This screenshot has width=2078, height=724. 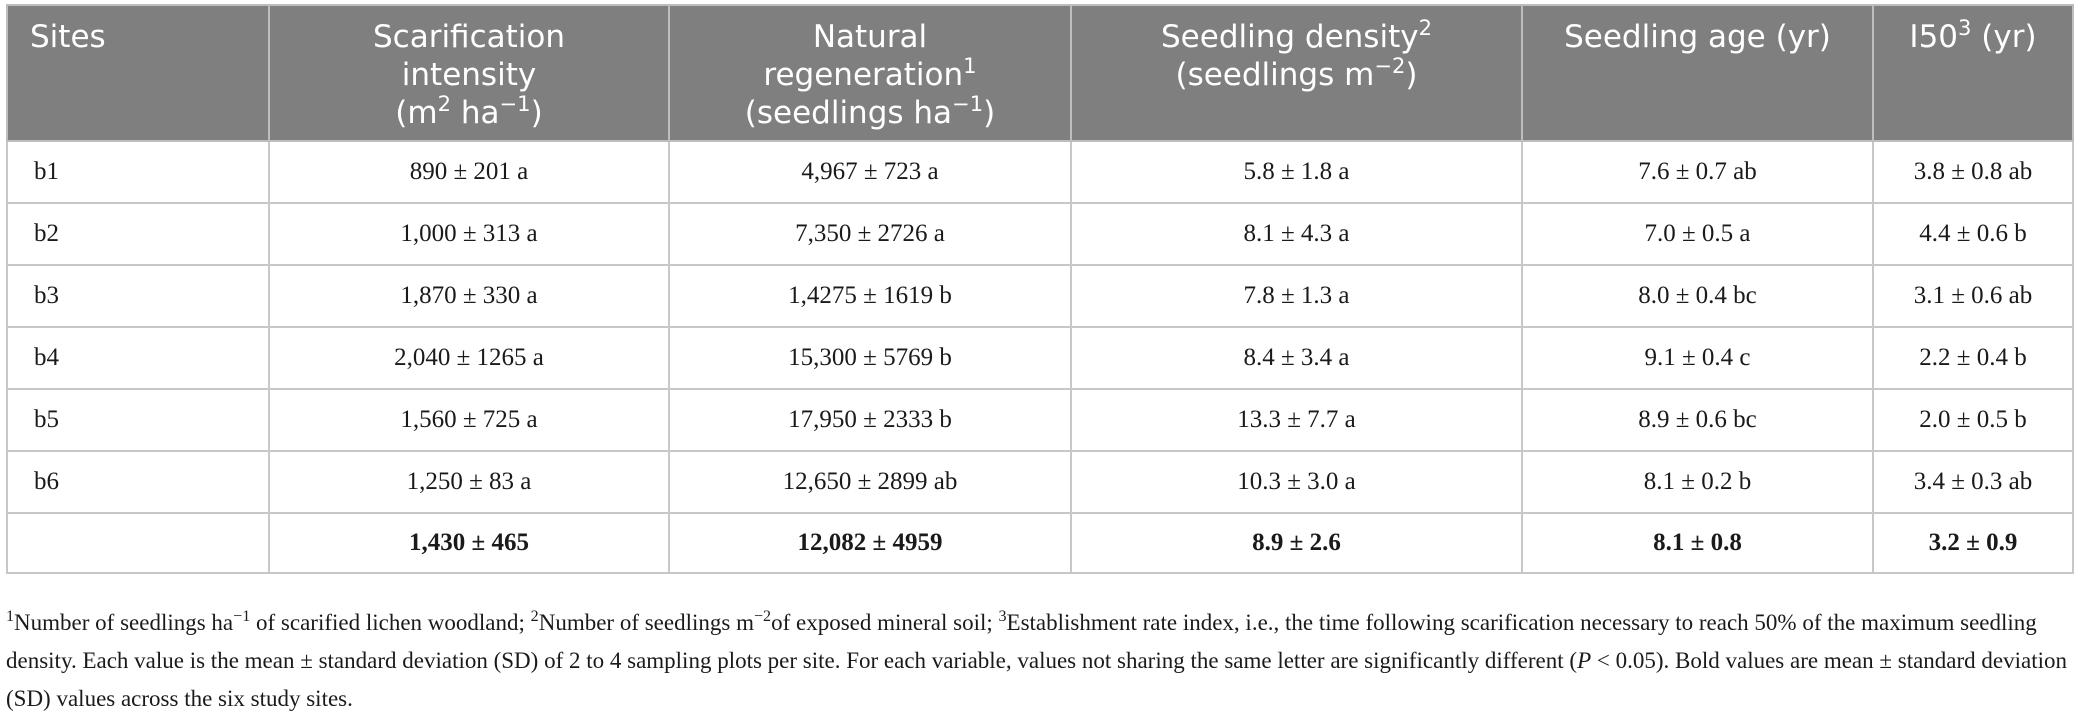 I want to click on cell-age: 7.6 ± 0.7 ab, so click(x=1697, y=172).